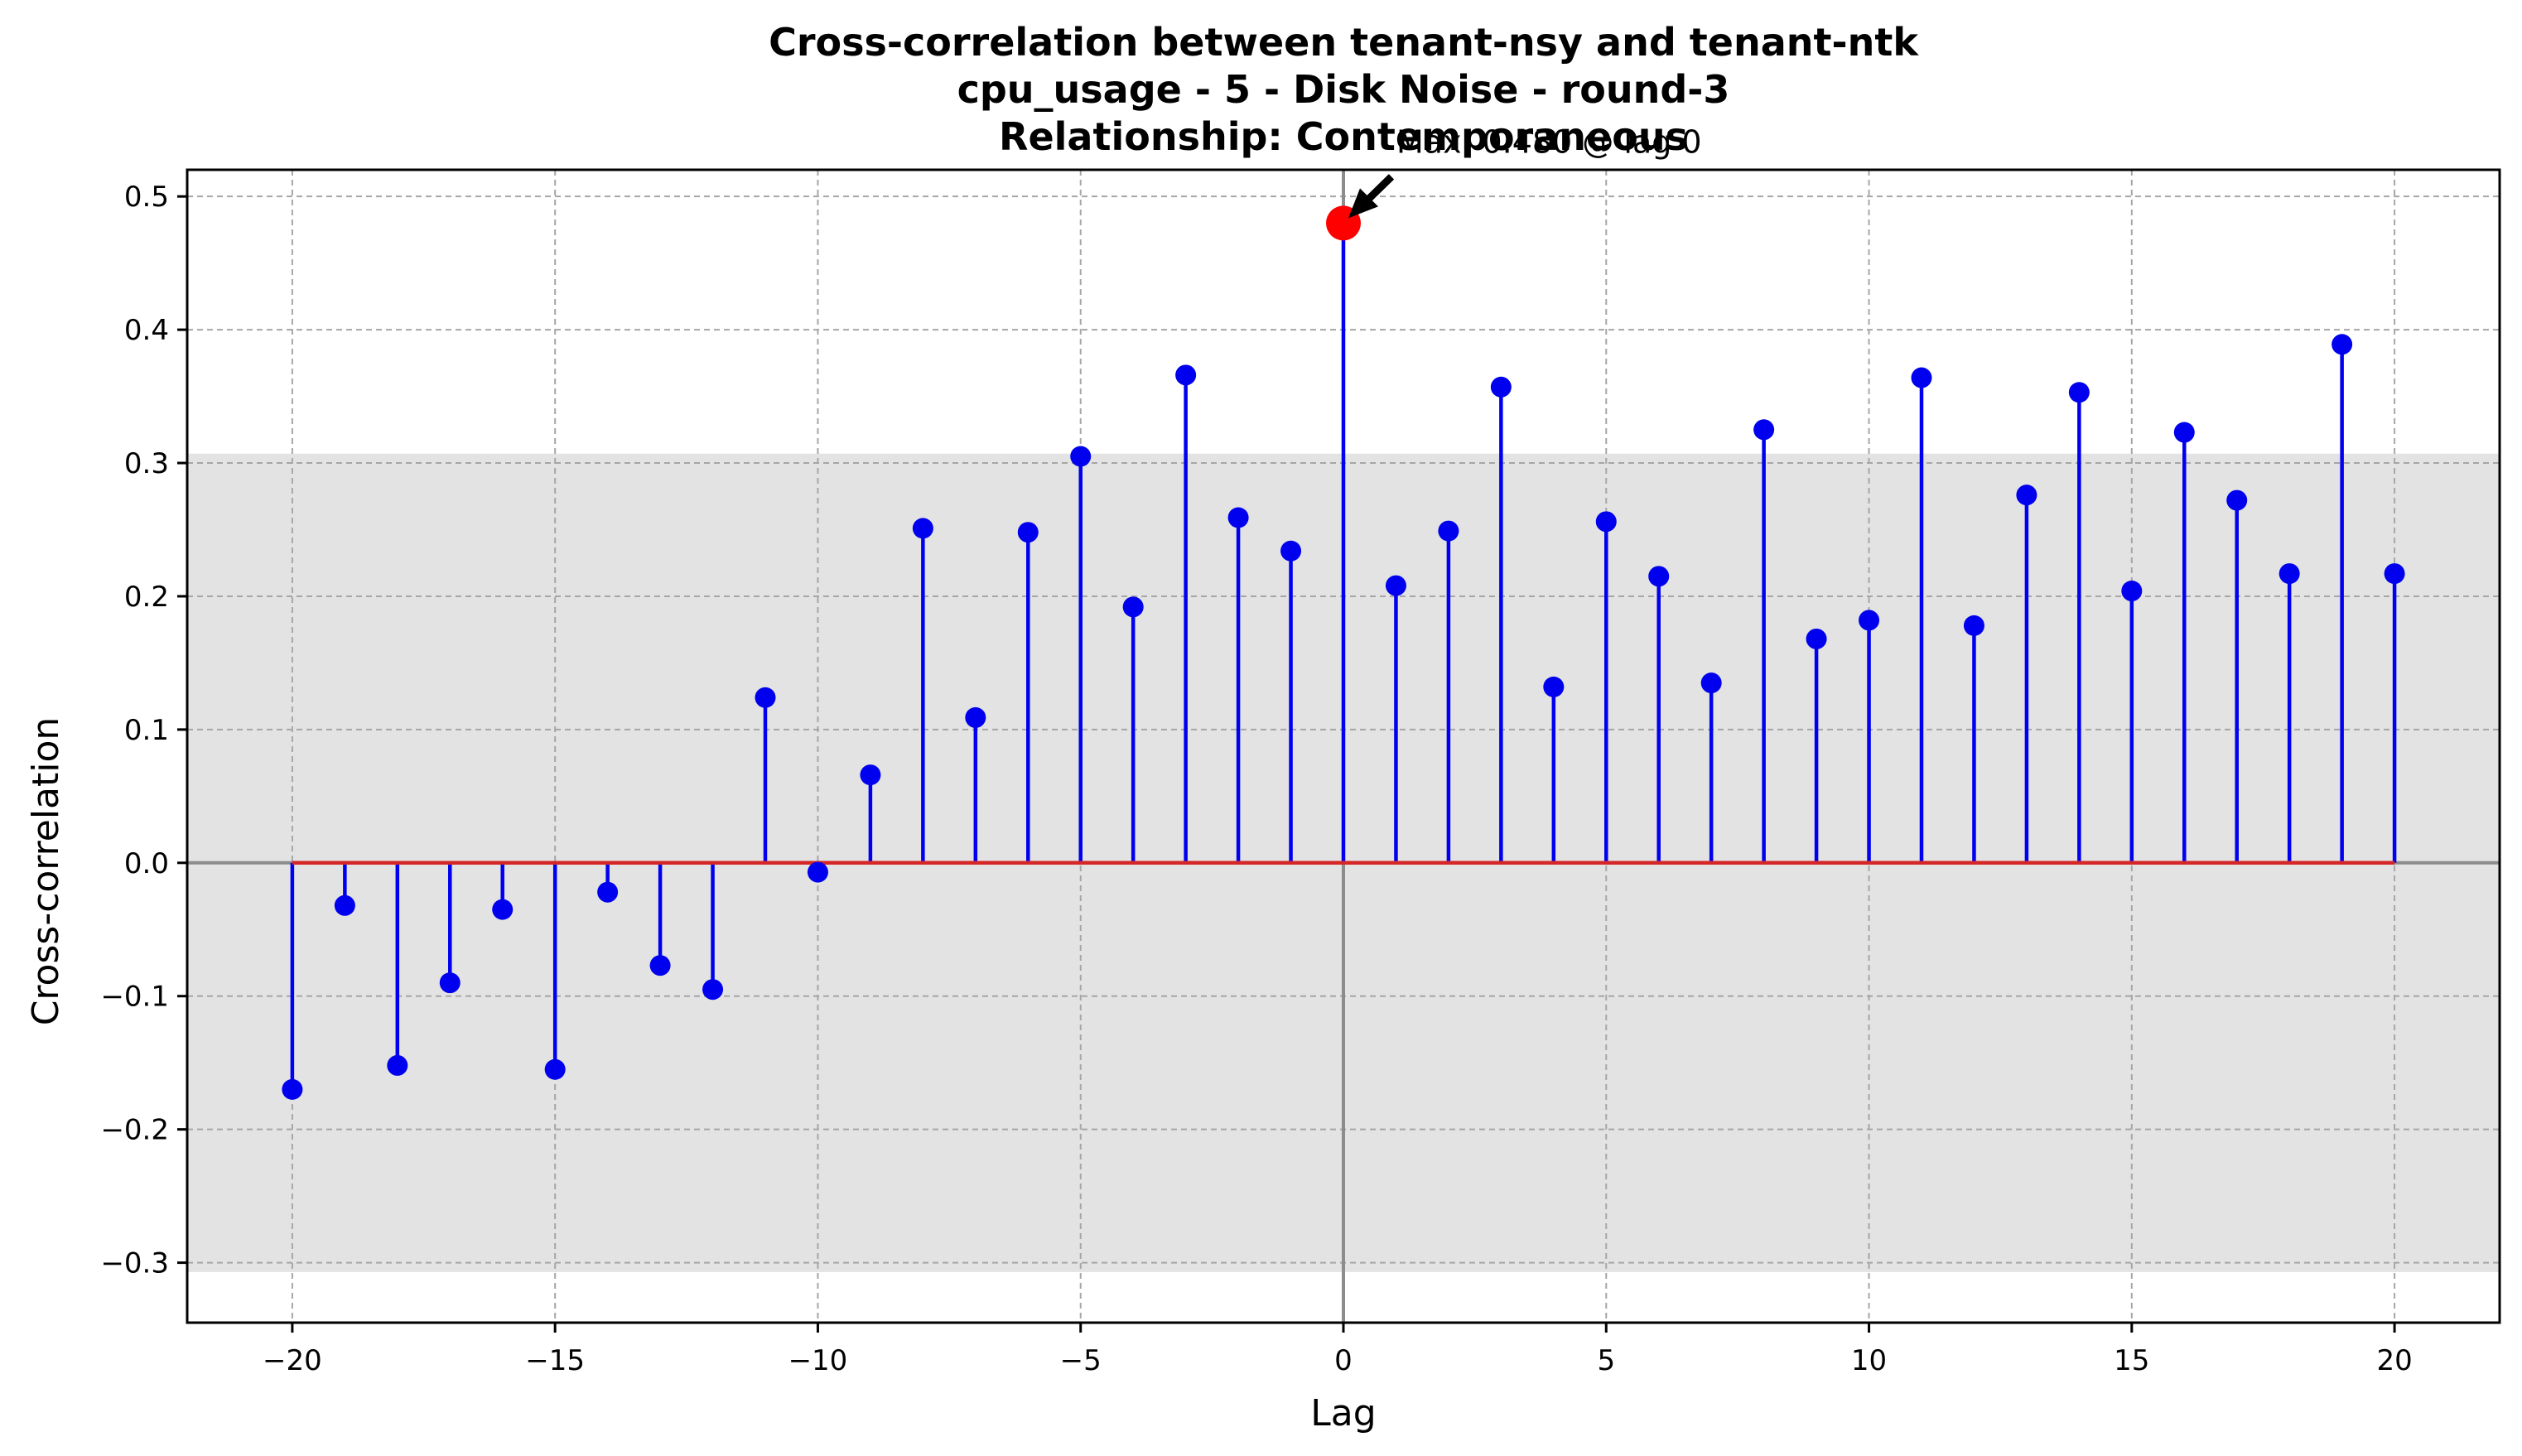 The height and width of the screenshot is (1456, 2522). What do you see at coordinates (1549, 141) in the screenshot?
I see `max-annotation-label: Max: 0.480 @ lag 0` at bounding box center [1549, 141].